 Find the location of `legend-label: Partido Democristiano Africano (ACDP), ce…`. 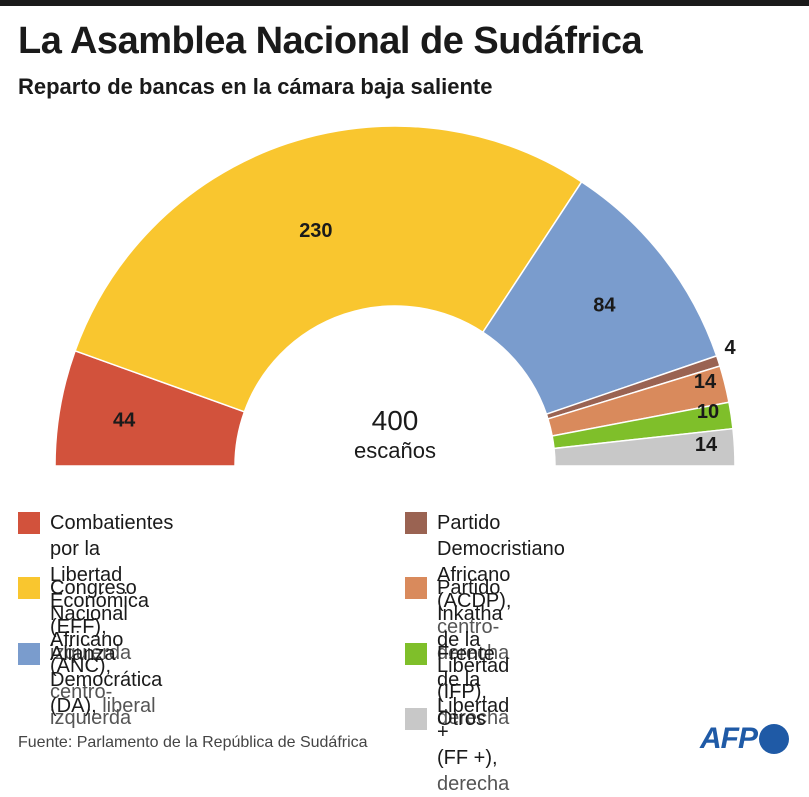

legend-label: Partido Democristiano Africano (ACDP), ce… is located at coordinates (501, 588).